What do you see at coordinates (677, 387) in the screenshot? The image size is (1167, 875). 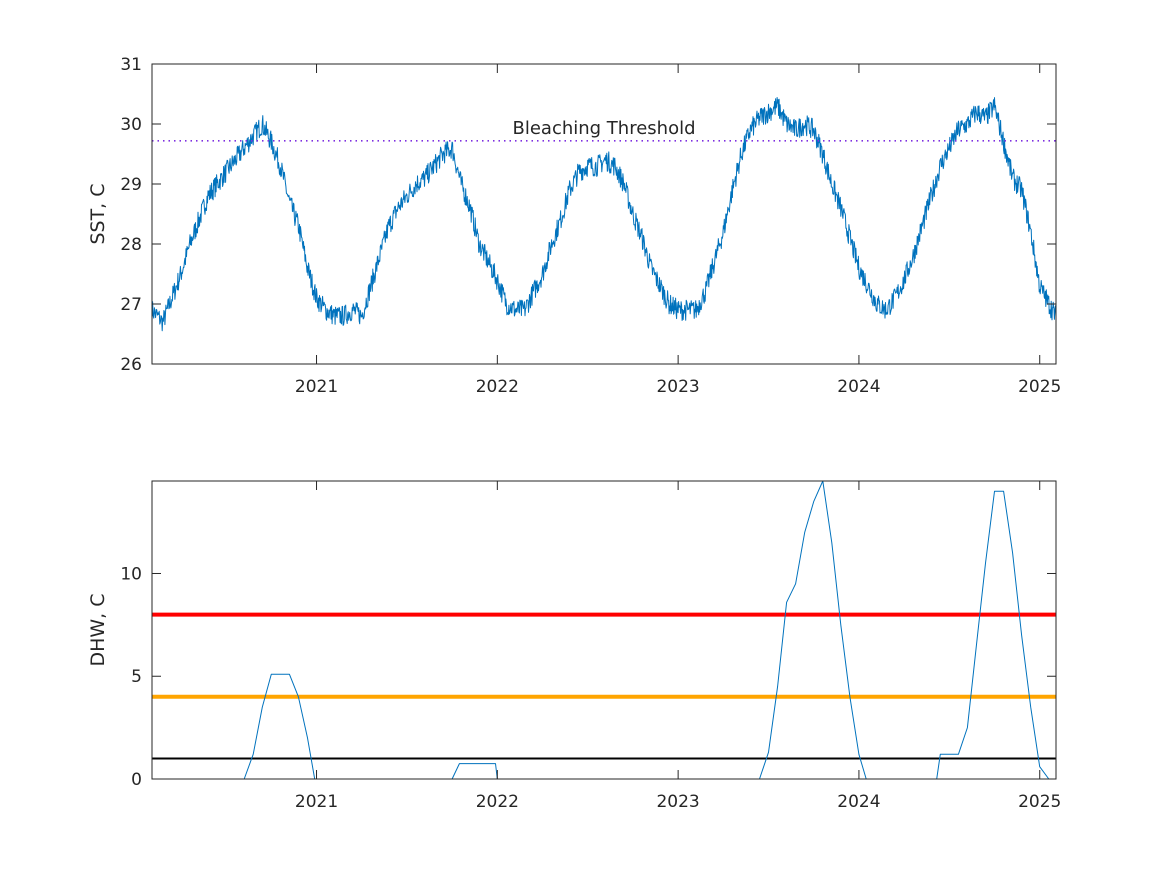 I see `sst-x-tick-label: 2023` at bounding box center [677, 387].